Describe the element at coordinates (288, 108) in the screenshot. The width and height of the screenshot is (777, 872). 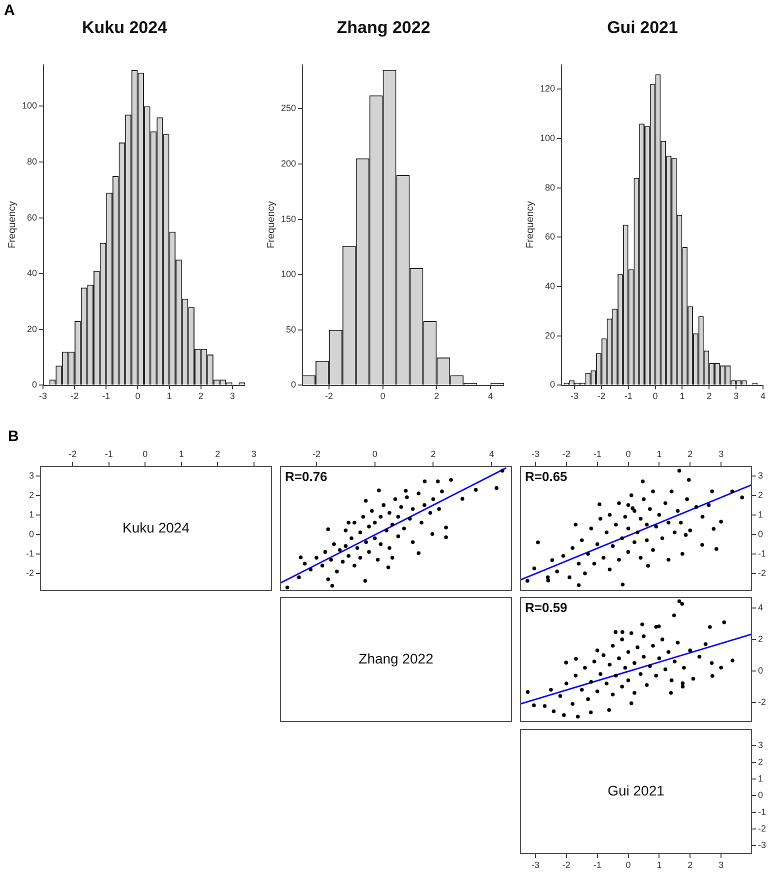
I see `y-tick-label: 250` at that location.